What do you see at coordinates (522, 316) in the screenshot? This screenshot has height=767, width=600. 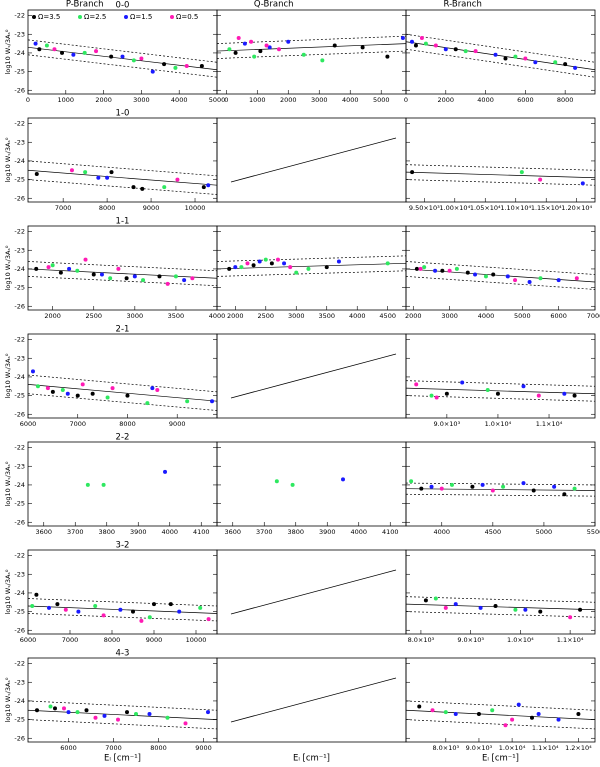 I see `x-tick-label: 5000` at bounding box center [522, 316].